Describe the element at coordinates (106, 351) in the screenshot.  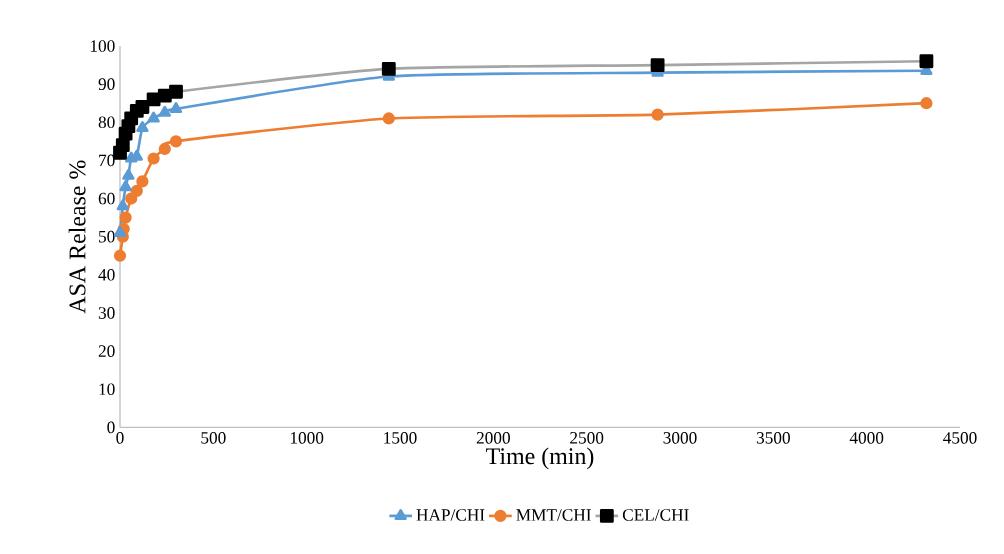
I see `y-tick-label: 20` at that location.